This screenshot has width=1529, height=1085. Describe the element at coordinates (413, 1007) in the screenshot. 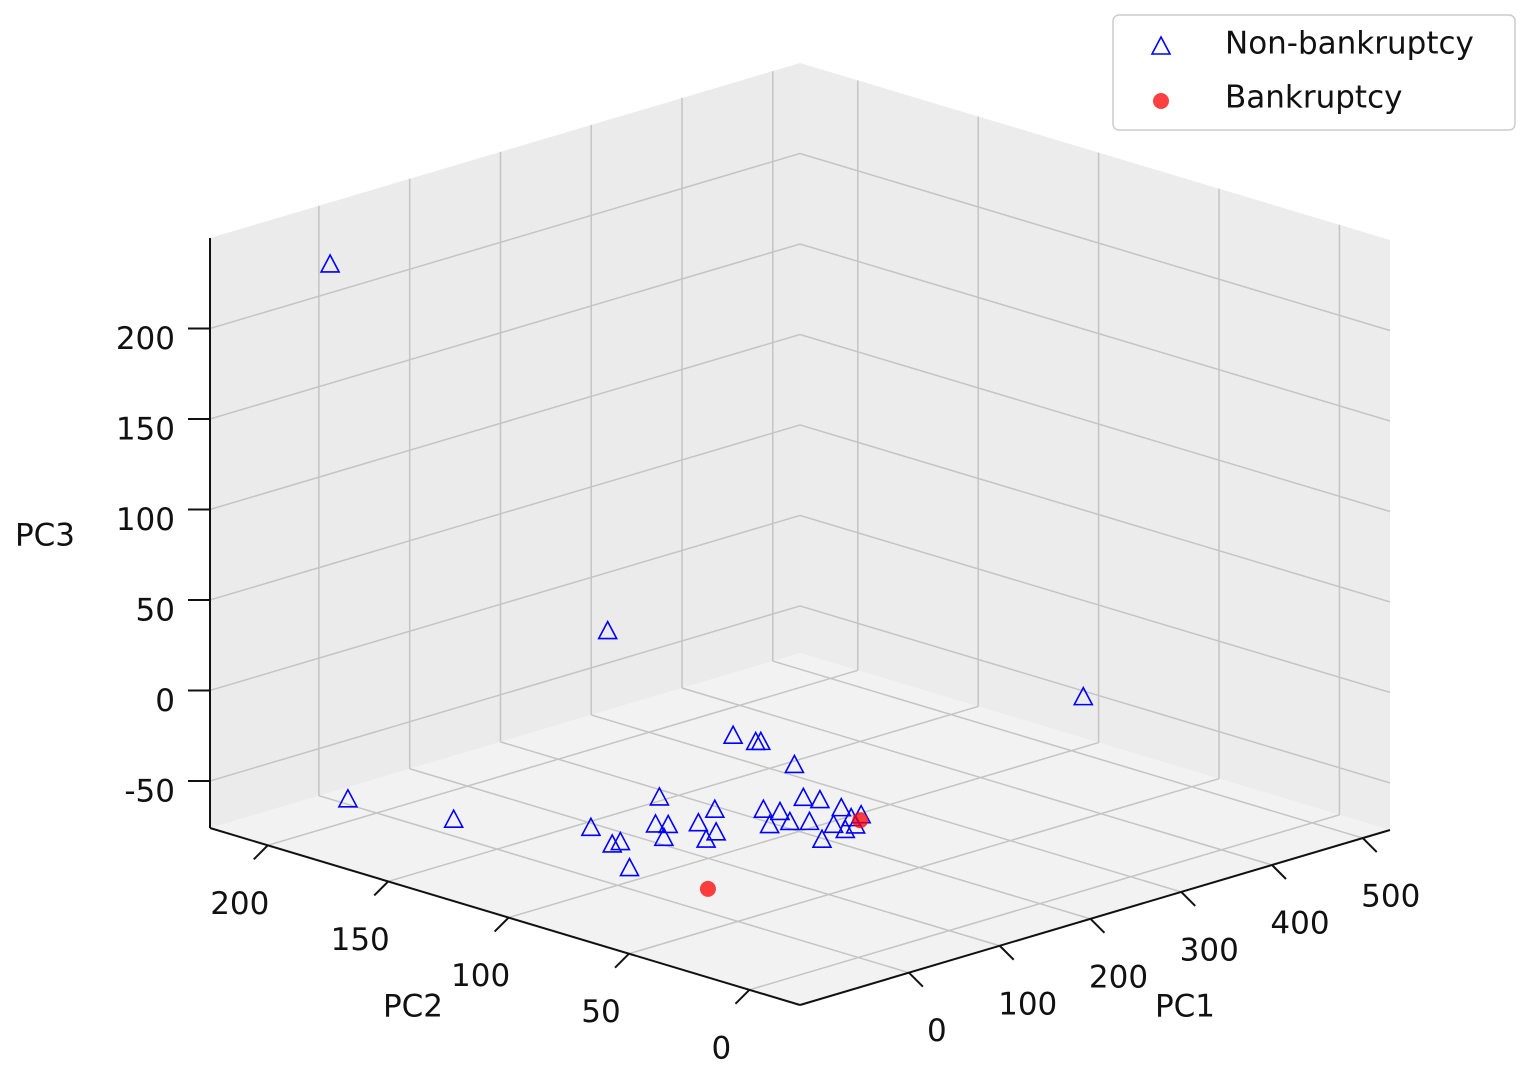

I see `y-axis-label: PC2` at that location.